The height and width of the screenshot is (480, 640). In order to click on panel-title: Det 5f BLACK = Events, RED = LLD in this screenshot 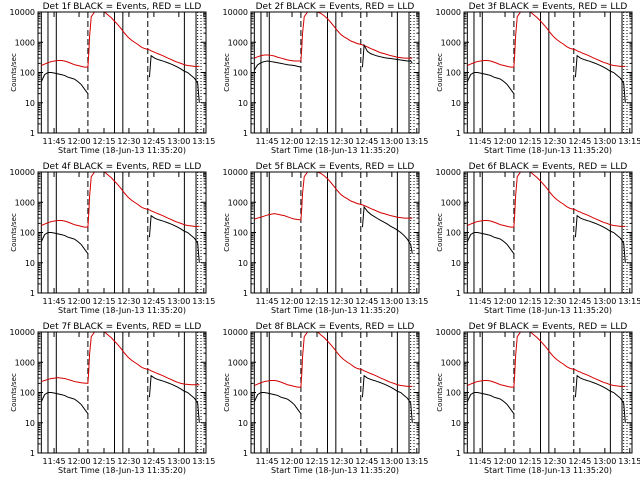, I will do `click(335, 167)`.